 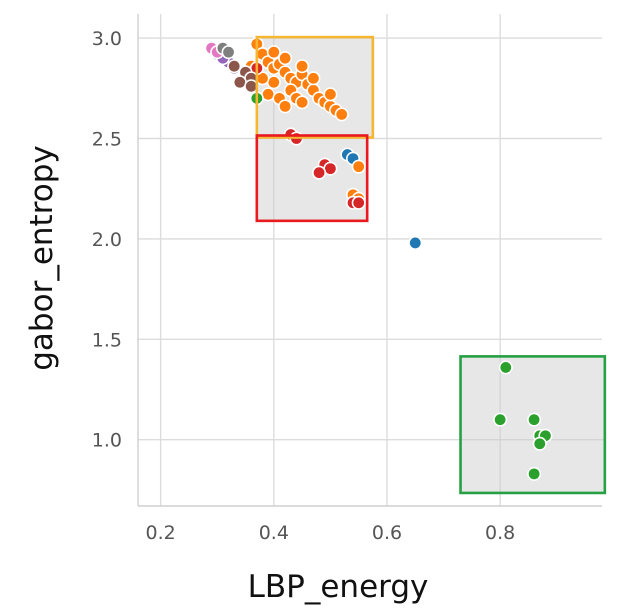 I want to click on highlight-box-green, so click(x=533, y=425).